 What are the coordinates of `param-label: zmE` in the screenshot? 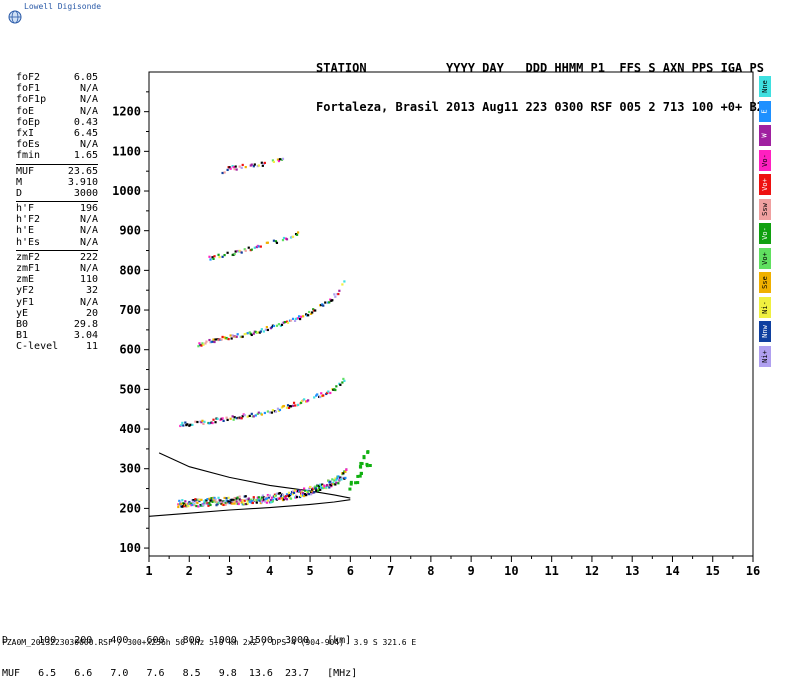 It's located at (25, 280).